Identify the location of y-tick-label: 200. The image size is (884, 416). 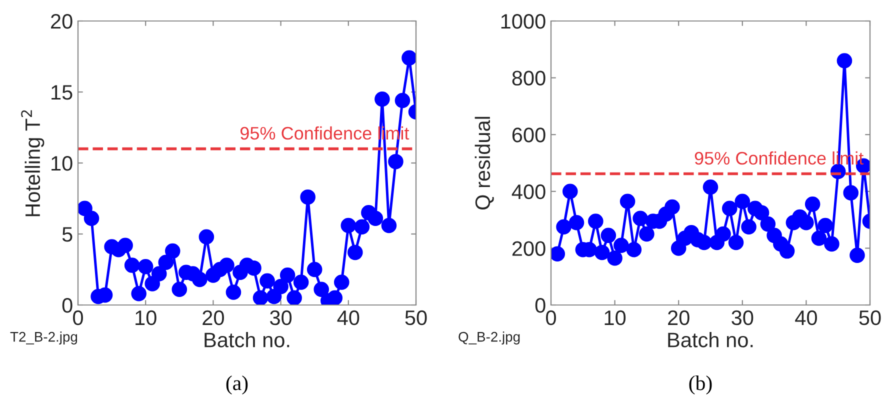
(529, 248).